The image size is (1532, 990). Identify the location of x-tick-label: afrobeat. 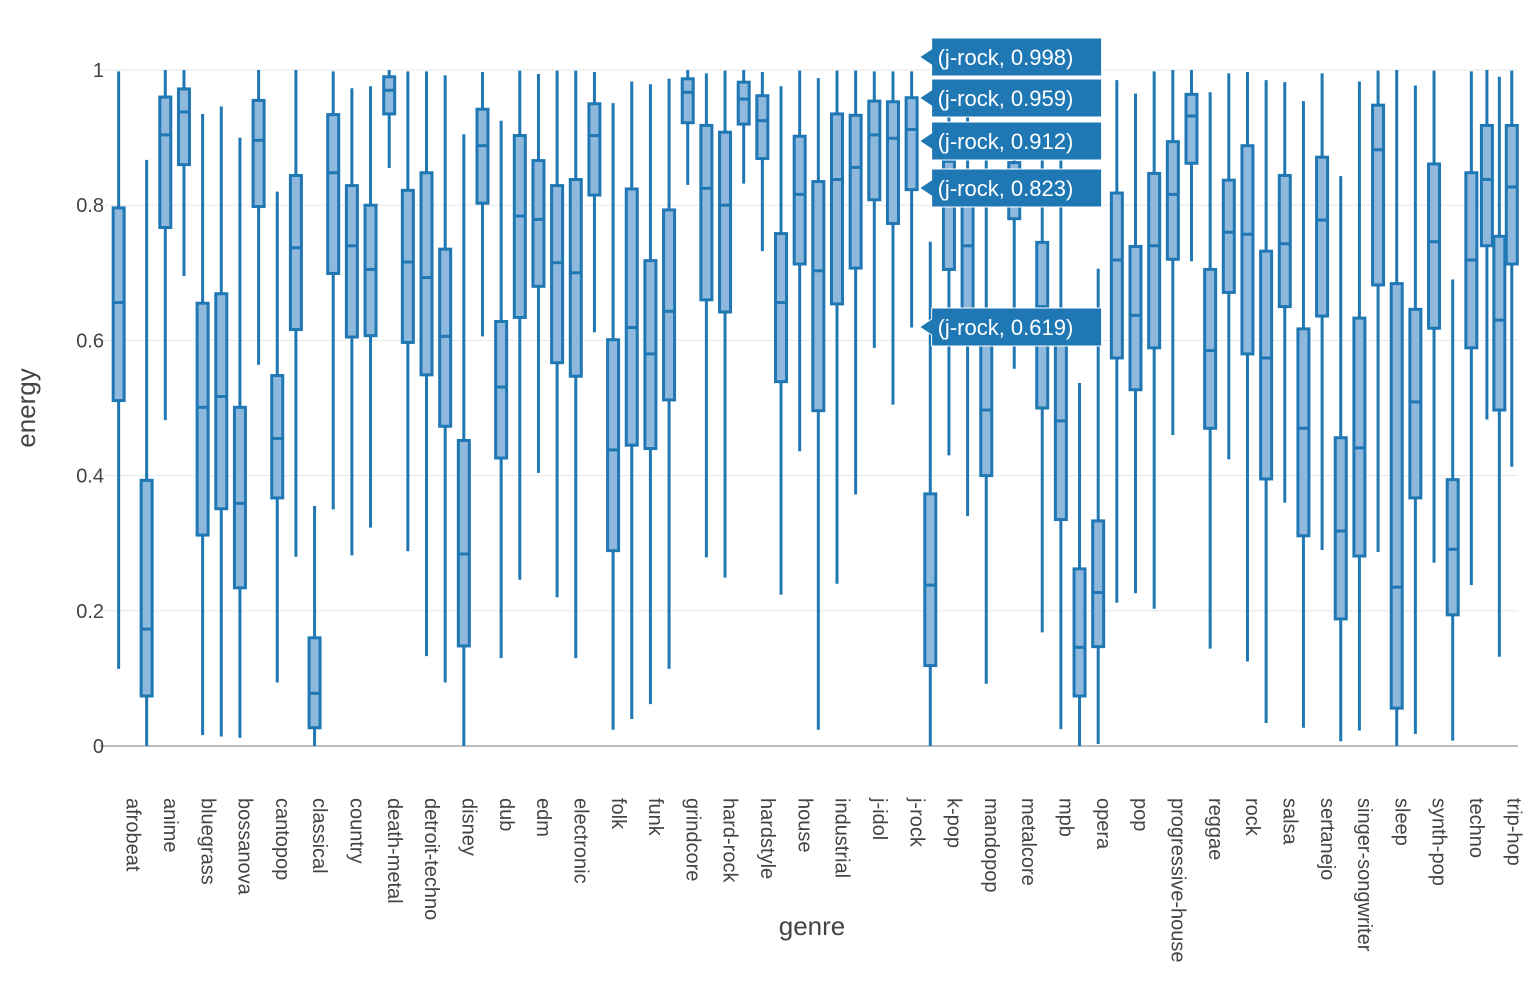
(133, 835).